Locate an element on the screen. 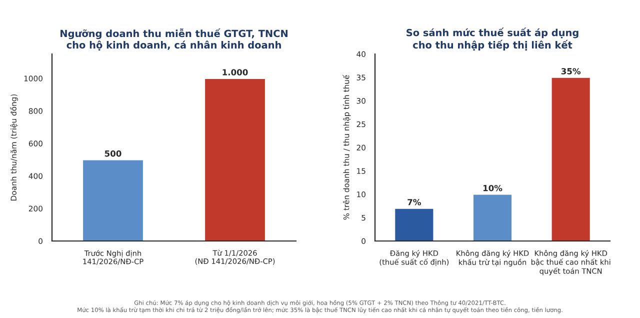 The height and width of the screenshot is (318, 640). data-label: 10% is located at coordinates (492, 188).